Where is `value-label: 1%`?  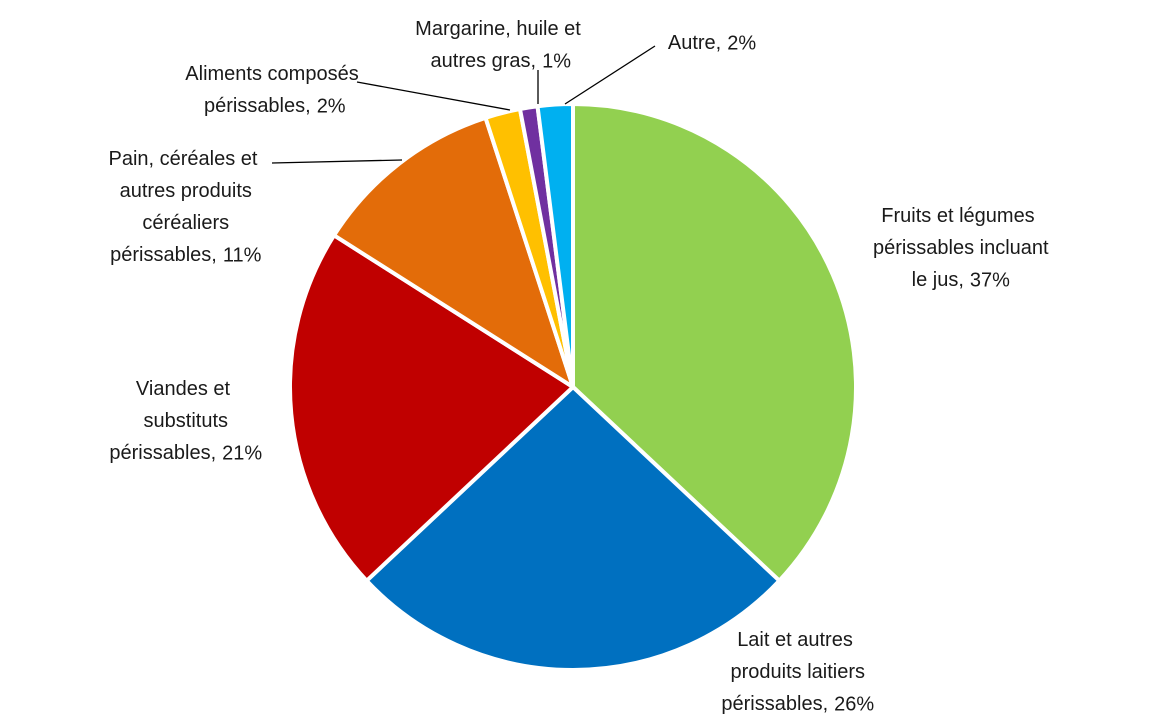 value-label: 1% is located at coordinates (556, 61).